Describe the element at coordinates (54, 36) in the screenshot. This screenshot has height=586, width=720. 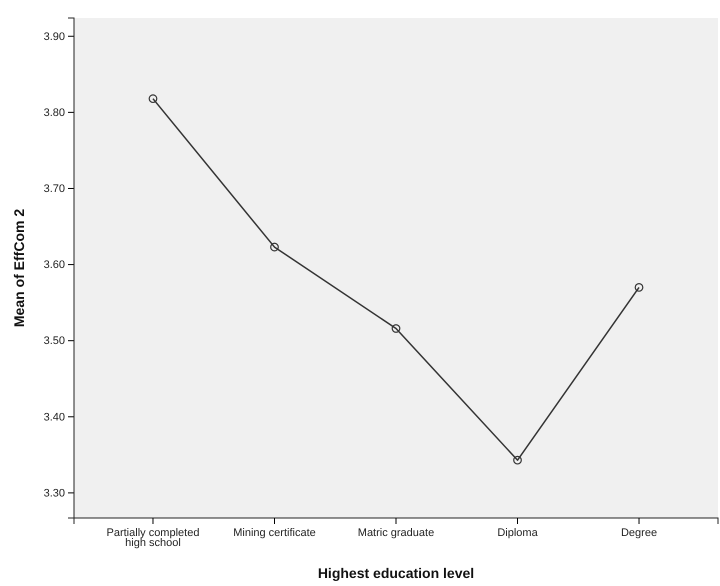
I see `y-tick-label: 3.90` at that location.